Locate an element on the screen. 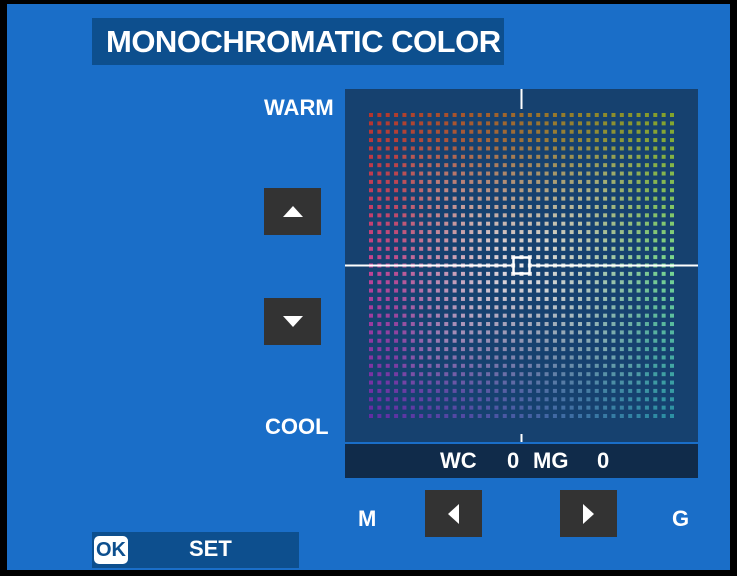  set-footer: OK SET is located at coordinates (195, 550).